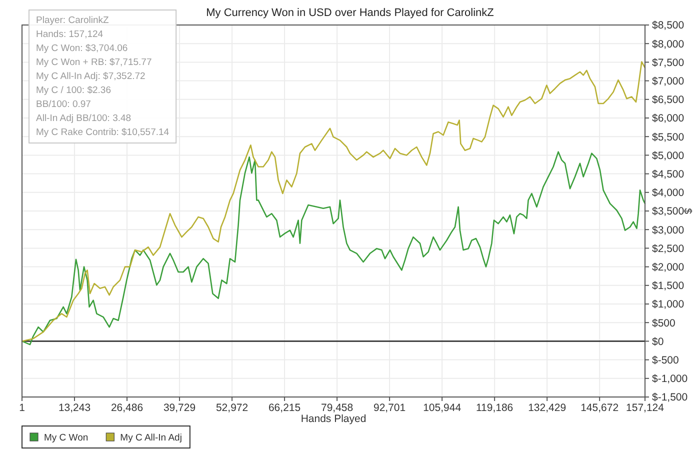  Describe the element at coordinates (74, 408) in the screenshot. I see `x-tick-label: 13,243` at that location.